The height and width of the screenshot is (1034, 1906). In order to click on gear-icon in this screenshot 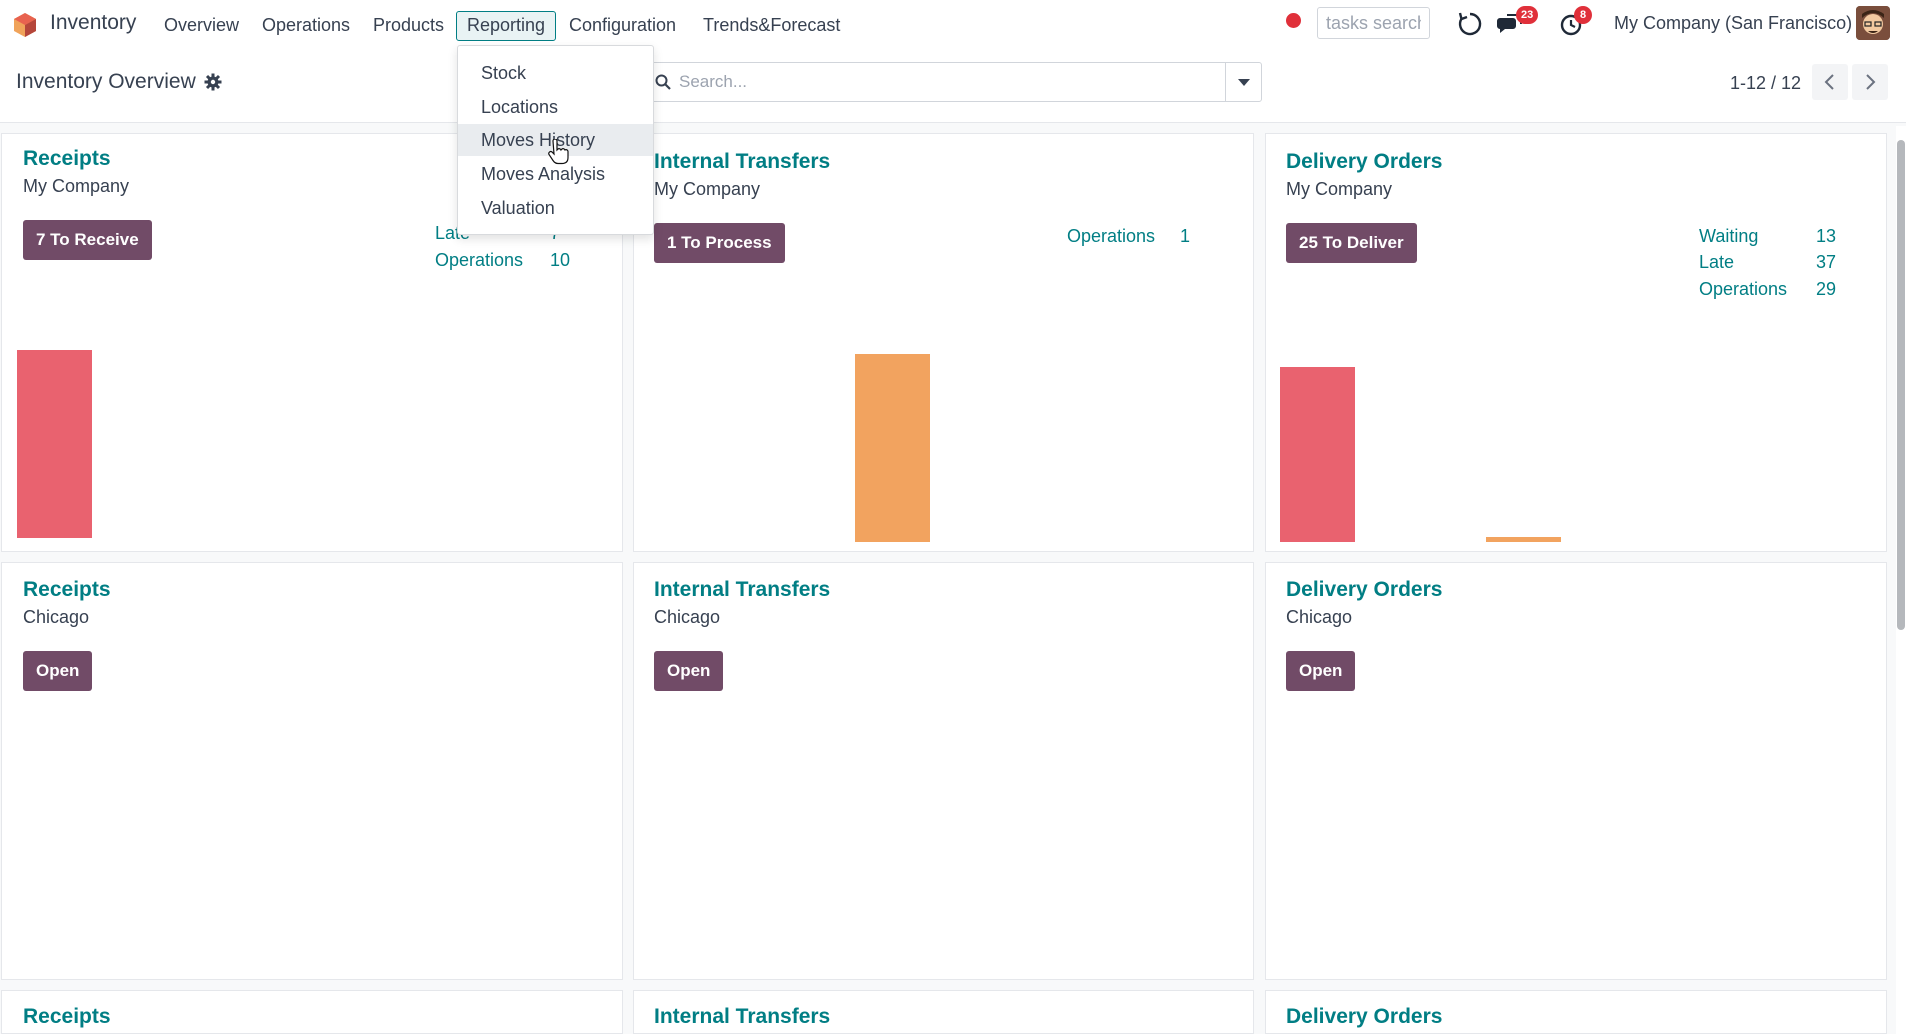, I will do `click(213, 82)`.